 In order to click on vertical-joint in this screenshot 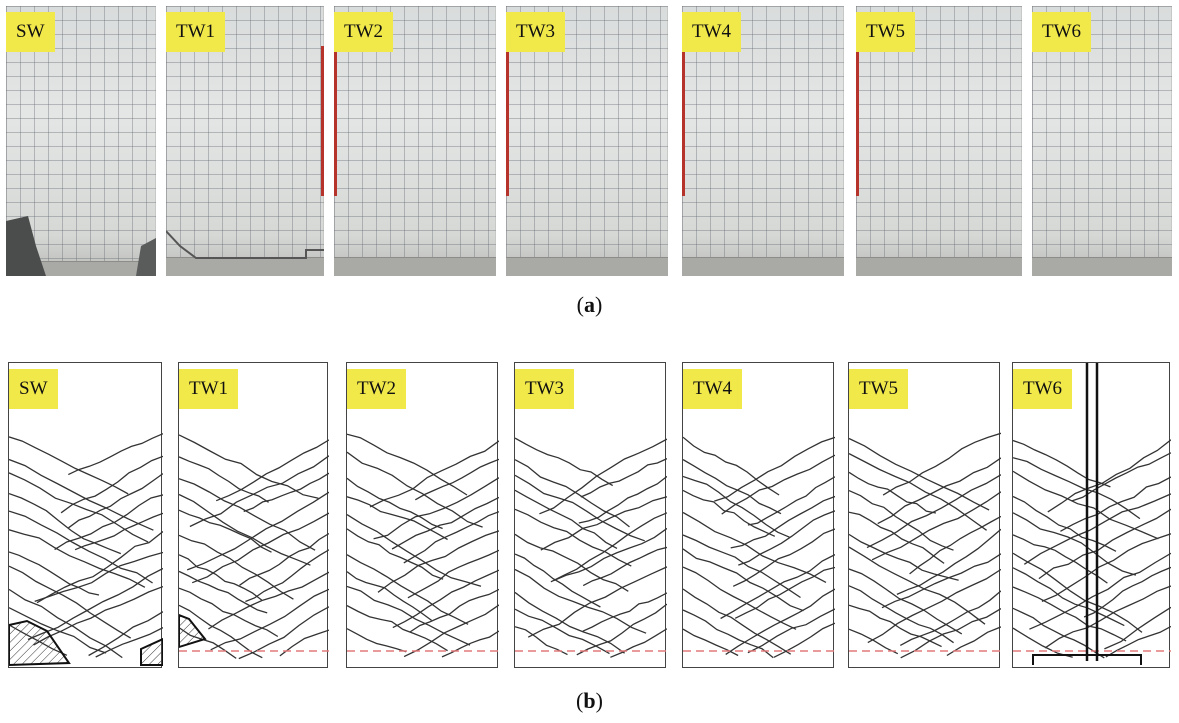, I will do `click(1087, 514)`.